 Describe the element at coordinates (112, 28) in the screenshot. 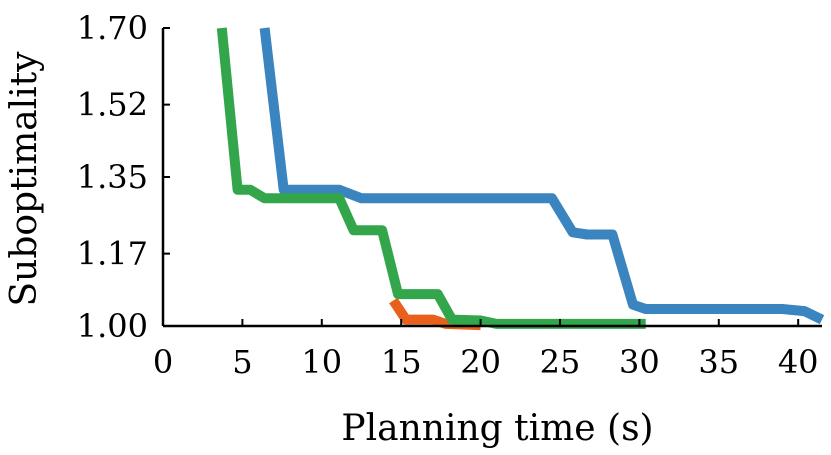

I see `y-tick-label: 1.70` at that location.